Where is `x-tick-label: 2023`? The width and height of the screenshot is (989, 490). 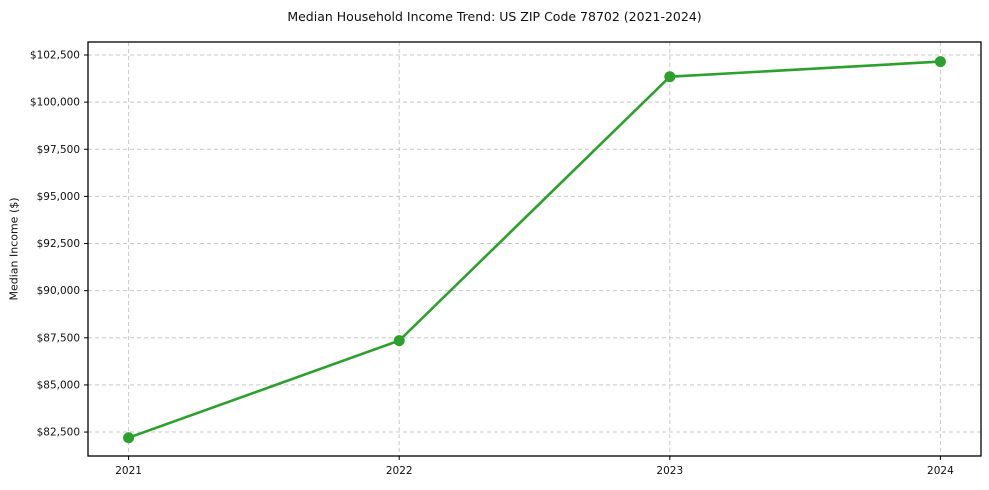
x-tick-label: 2023 is located at coordinates (669, 471).